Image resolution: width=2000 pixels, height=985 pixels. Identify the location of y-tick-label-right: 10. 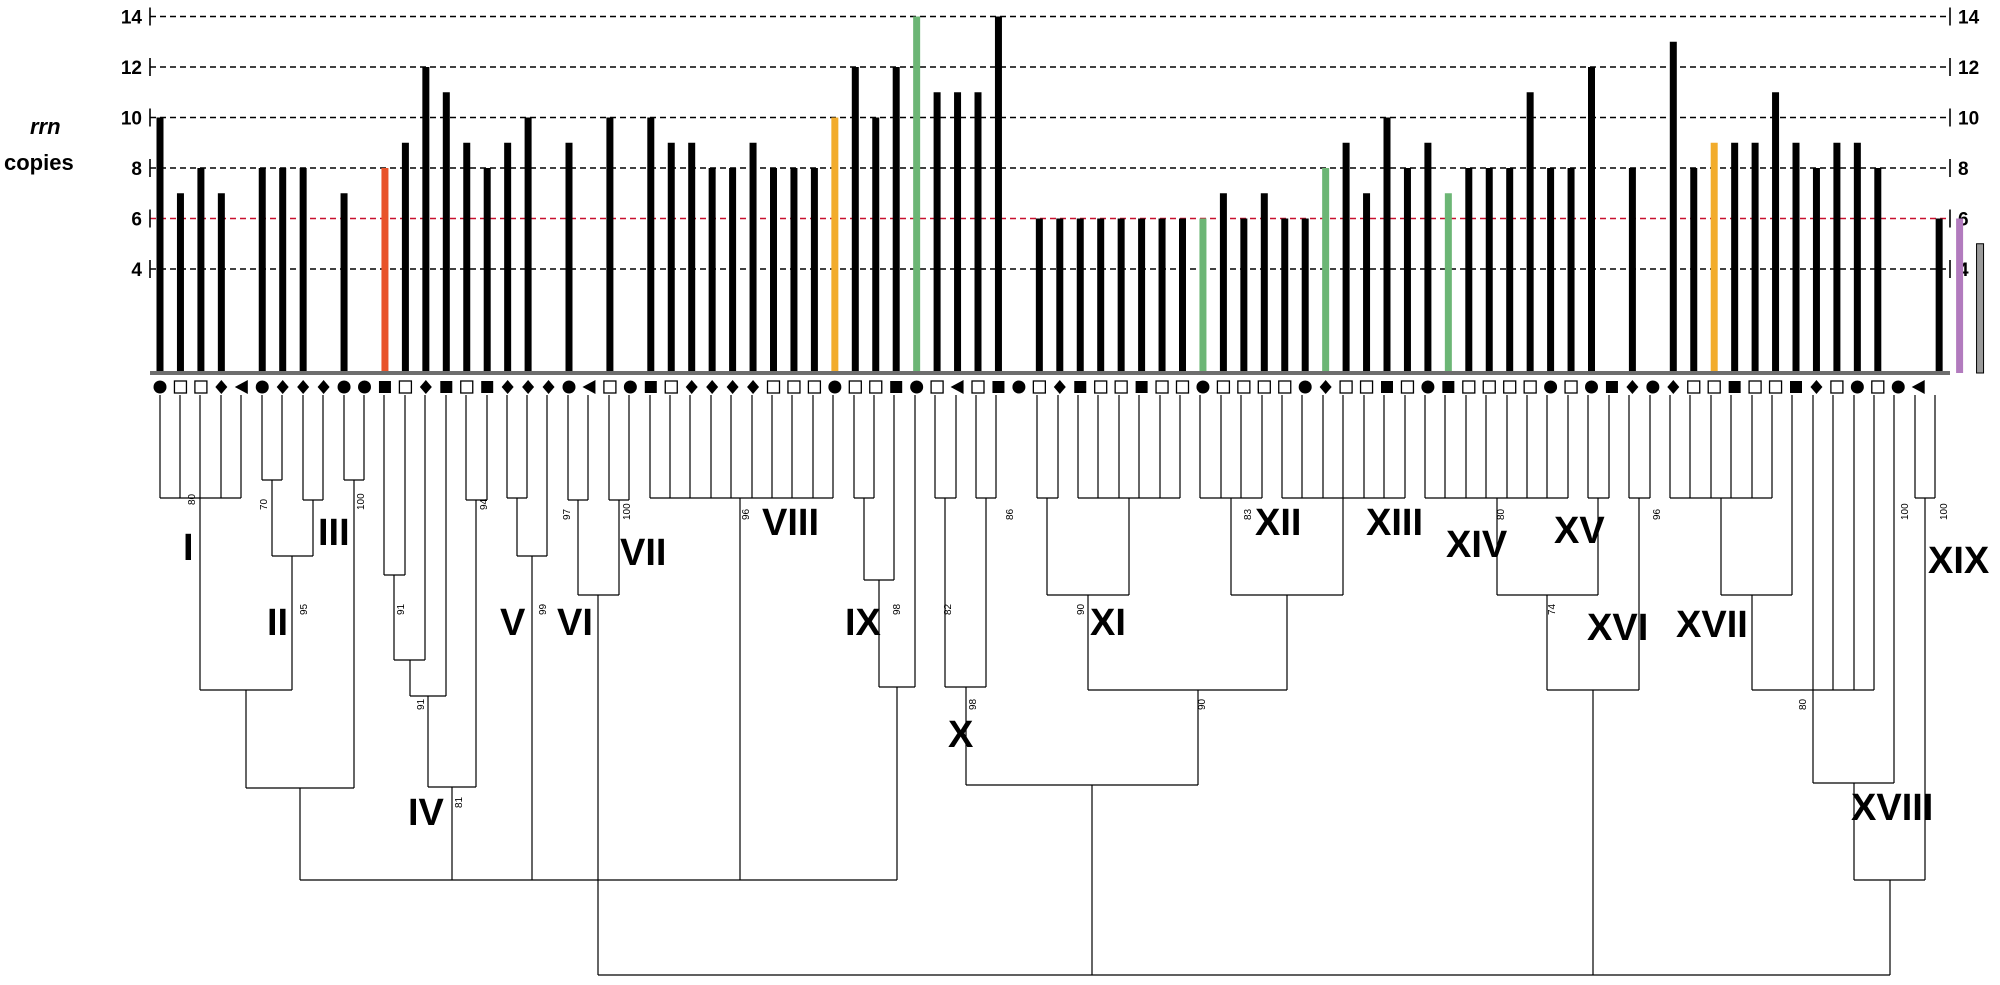
(1968, 119).